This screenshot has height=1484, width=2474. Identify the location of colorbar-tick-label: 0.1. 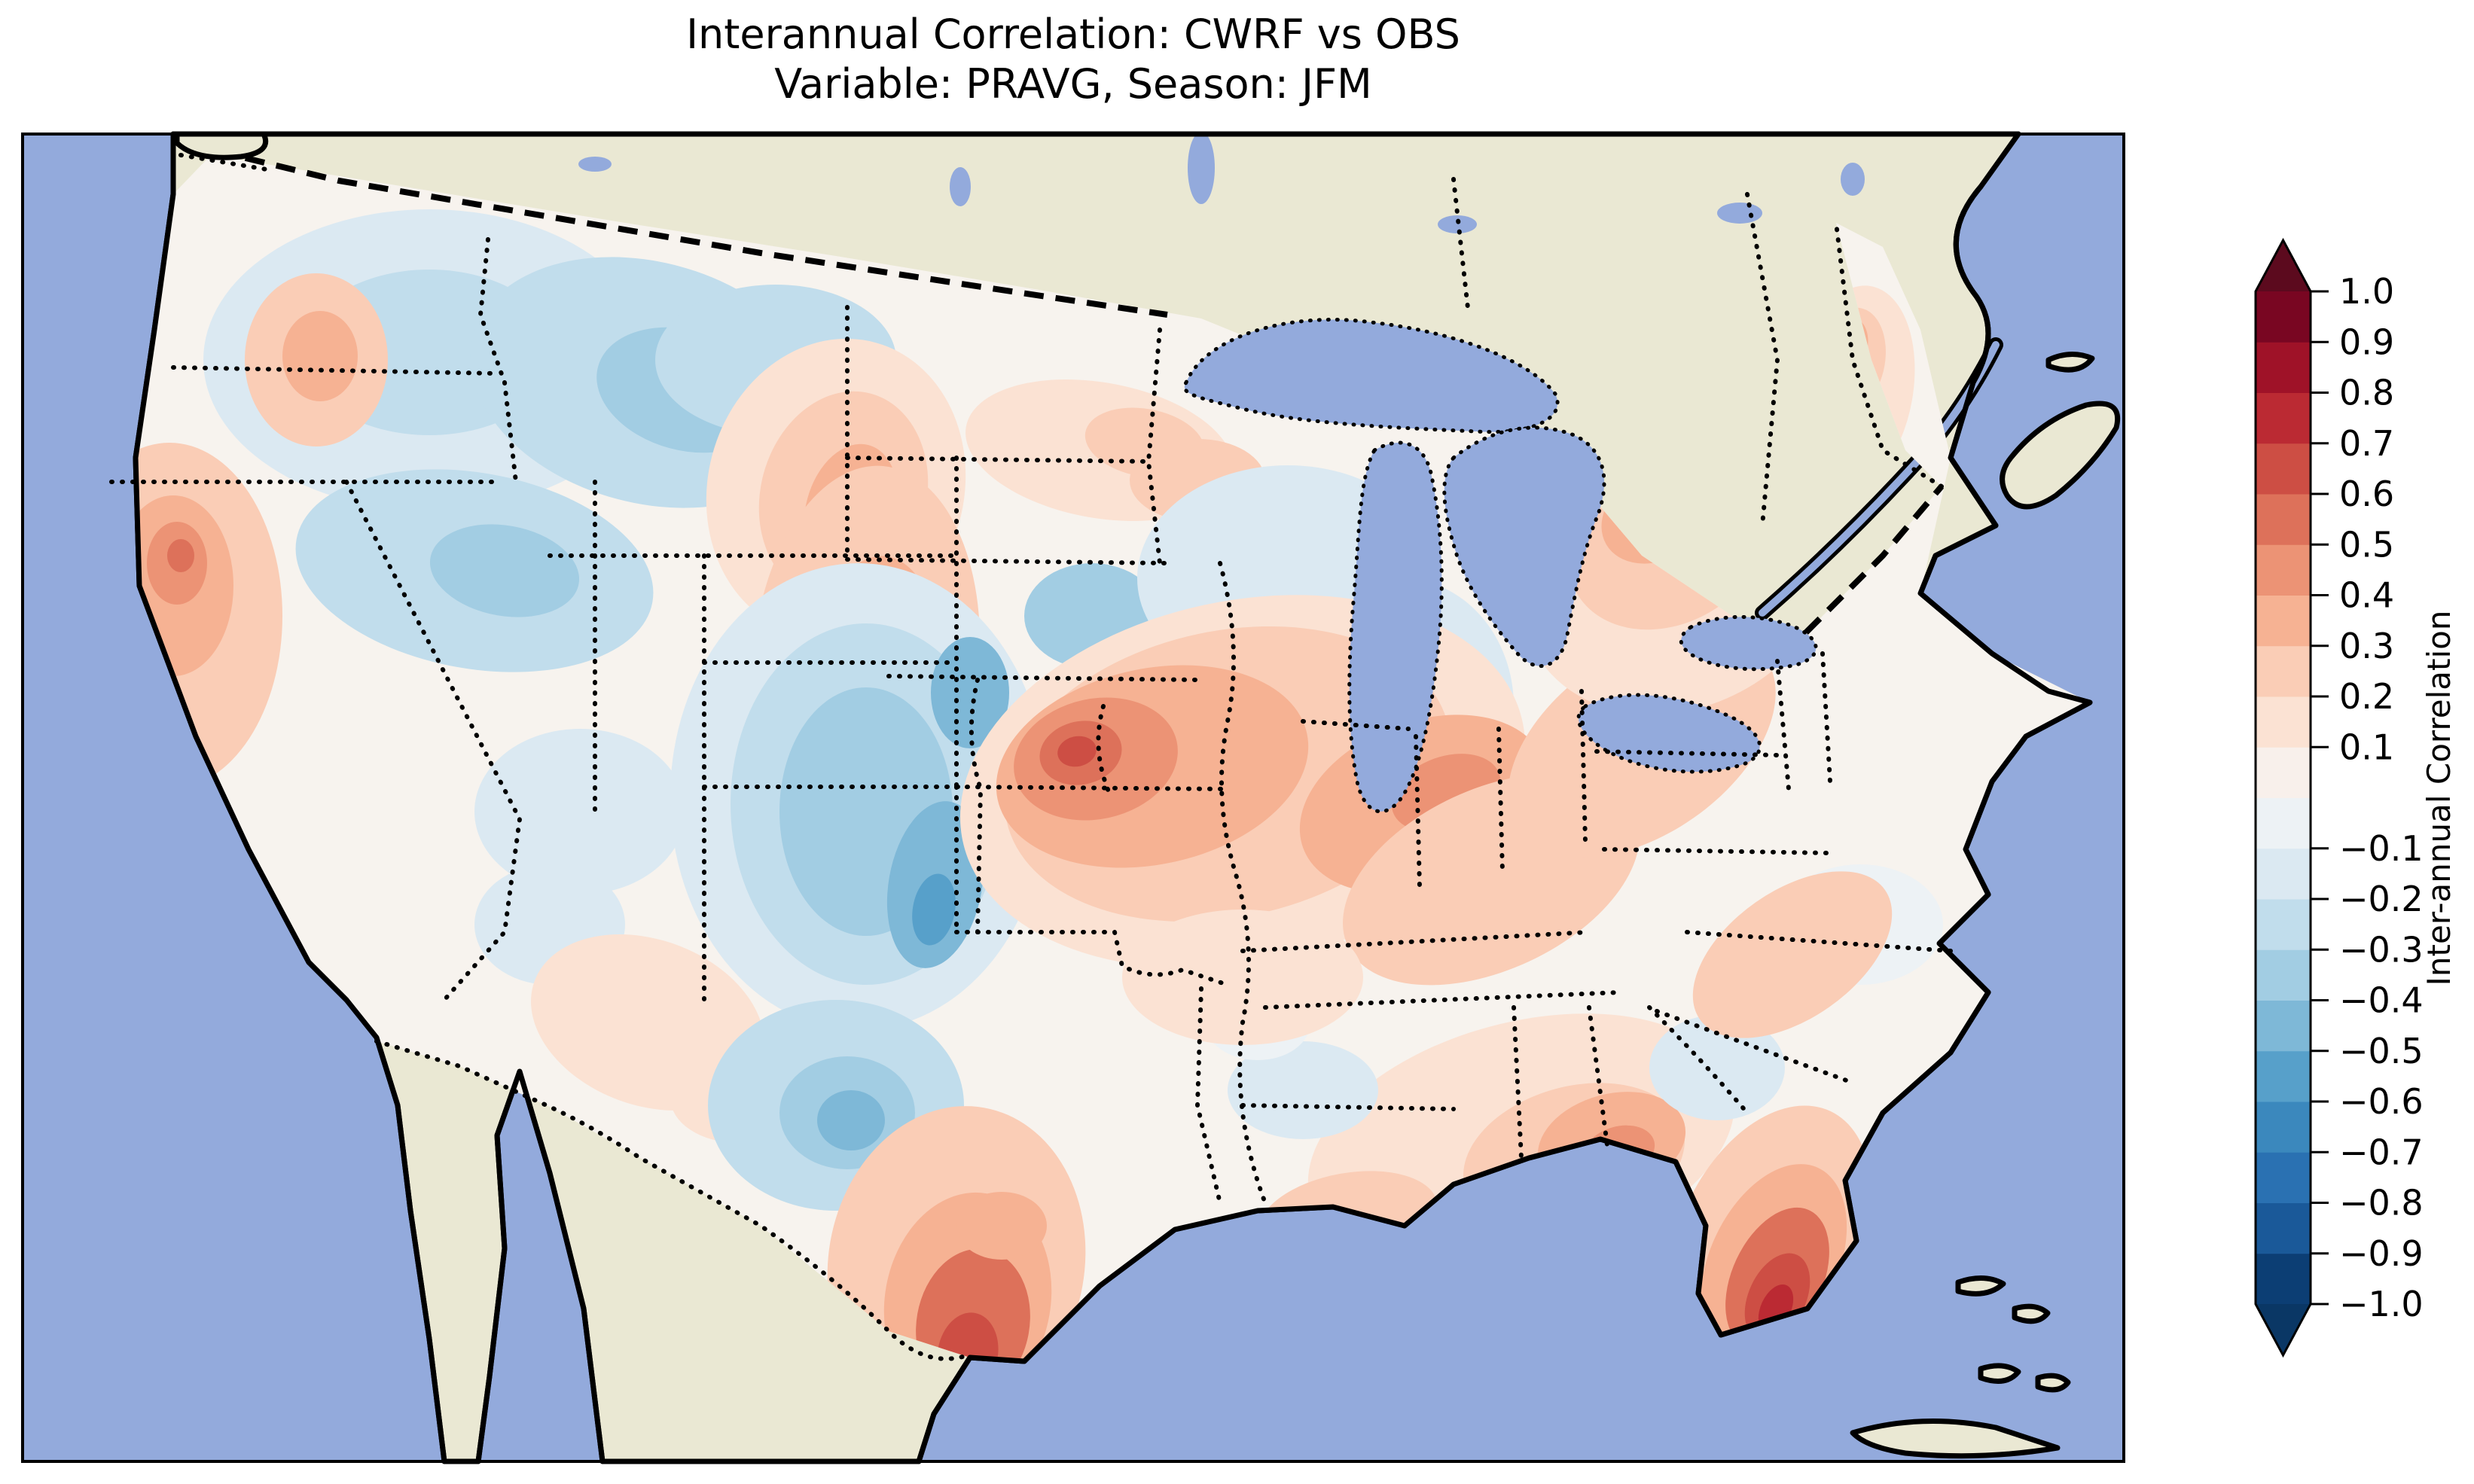
(2366, 747).